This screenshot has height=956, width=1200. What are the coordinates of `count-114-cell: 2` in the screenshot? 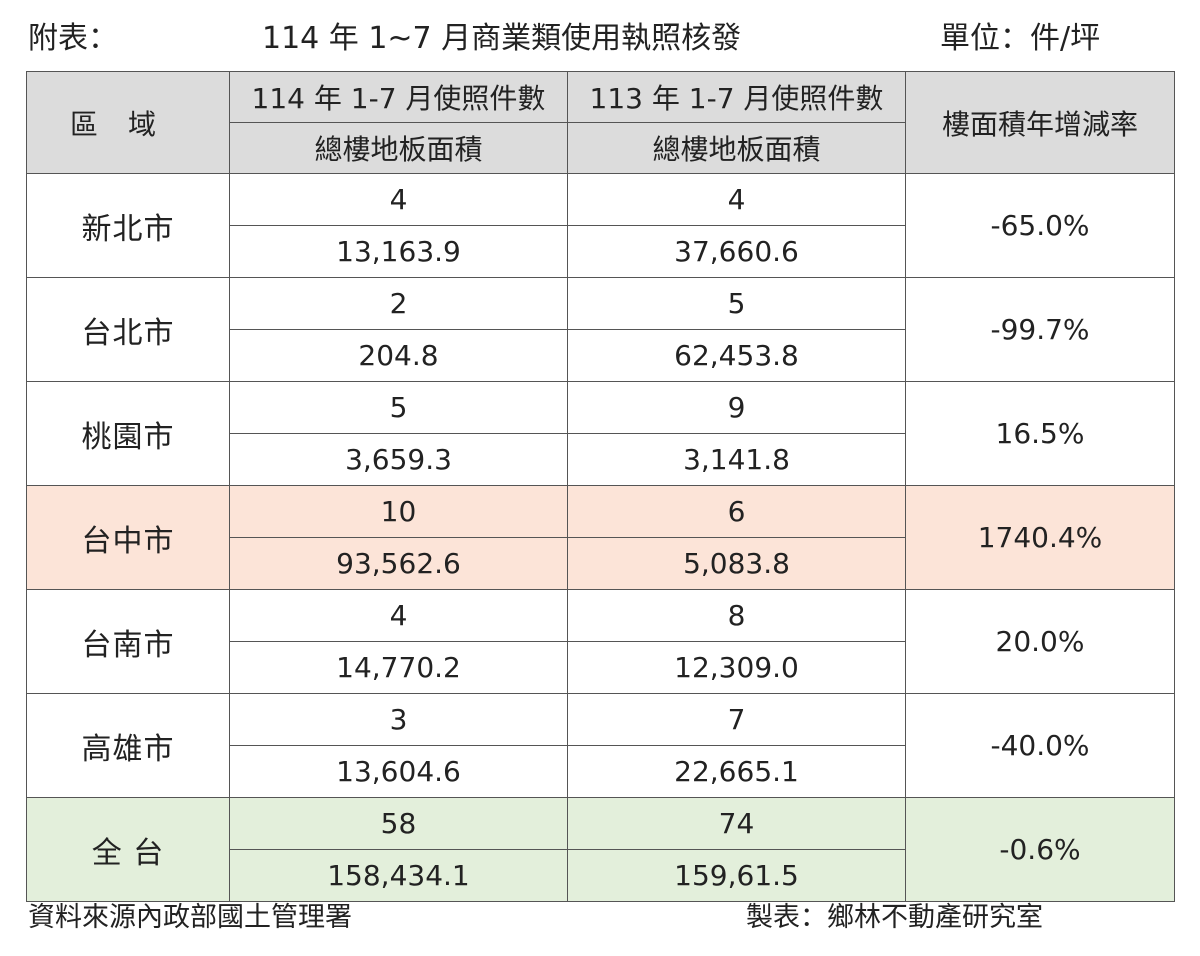 It's located at (398, 303).